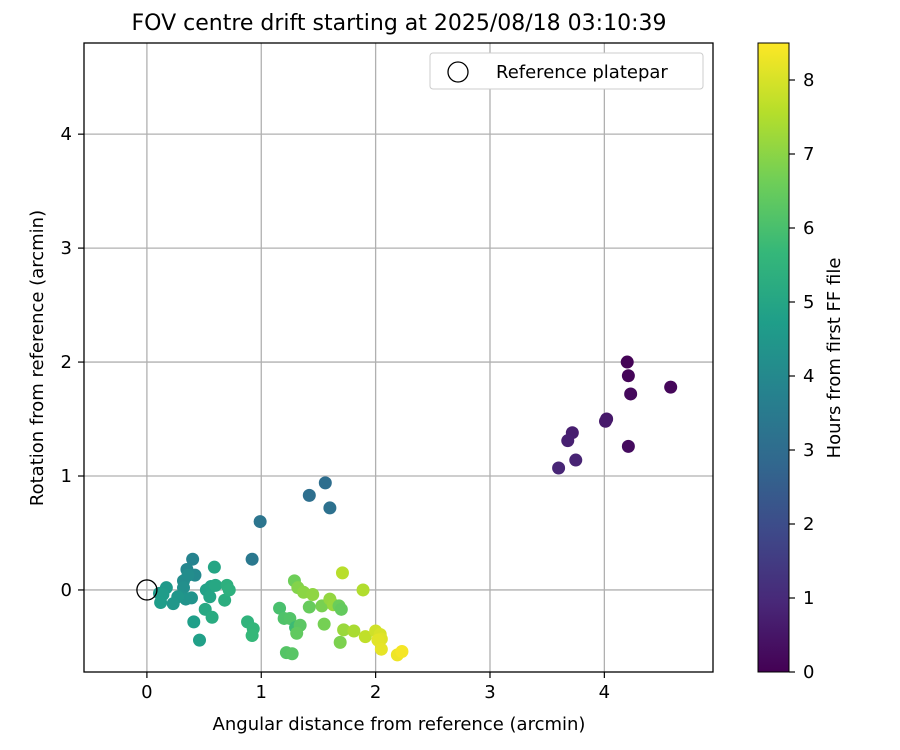 This screenshot has width=900, height=750. What do you see at coordinates (489, 692) in the screenshot?
I see `x-tick-label: 3` at bounding box center [489, 692].